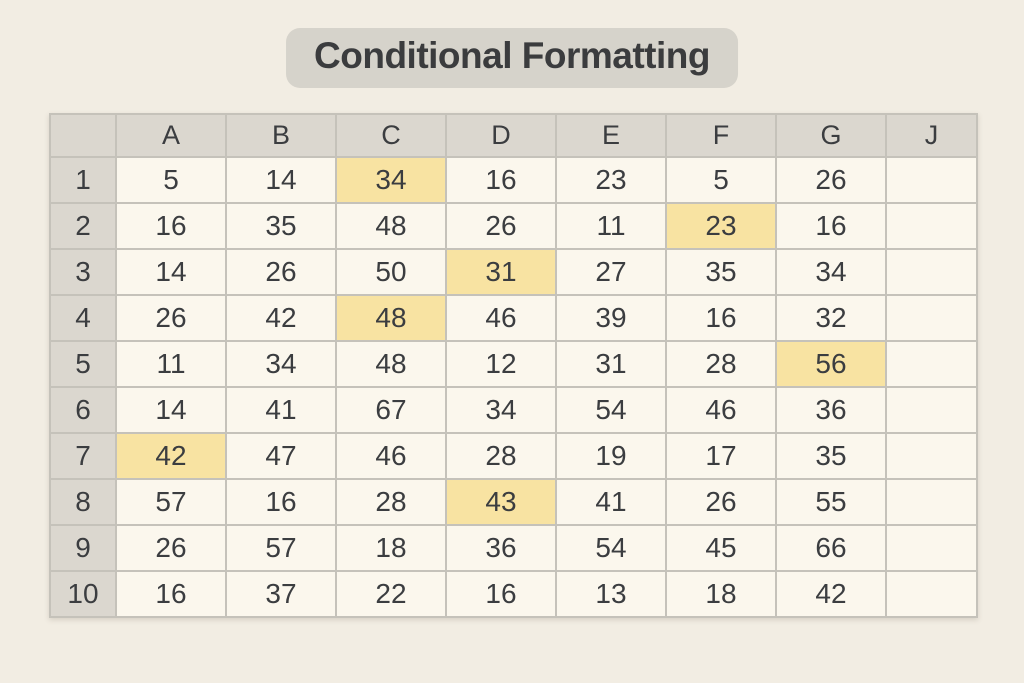 This screenshot has width=1024, height=683. What do you see at coordinates (831, 410) in the screenshot?
I see `cell-G6: 36` at bounding box center [831, 410].